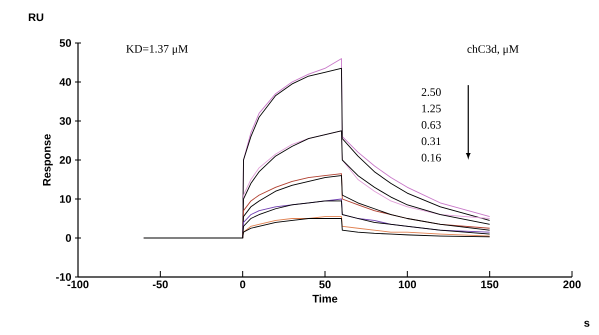  What do you see at coordinates (587, 323) in the screenshot?
I see `text: s` at bounding box center [587, 323].